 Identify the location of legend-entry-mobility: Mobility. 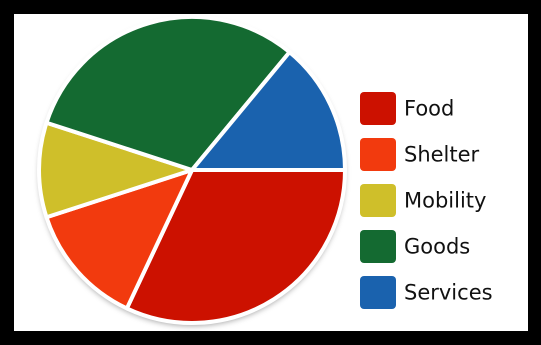
(423, 200).